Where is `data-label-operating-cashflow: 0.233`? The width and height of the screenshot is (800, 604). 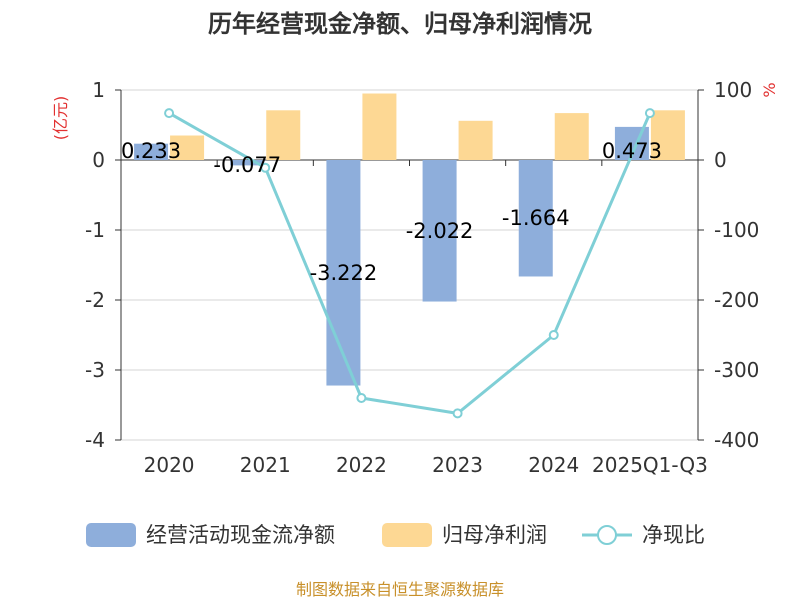
data-label-operating-cashflow: 0.233 is located at coordinates (151, 151).